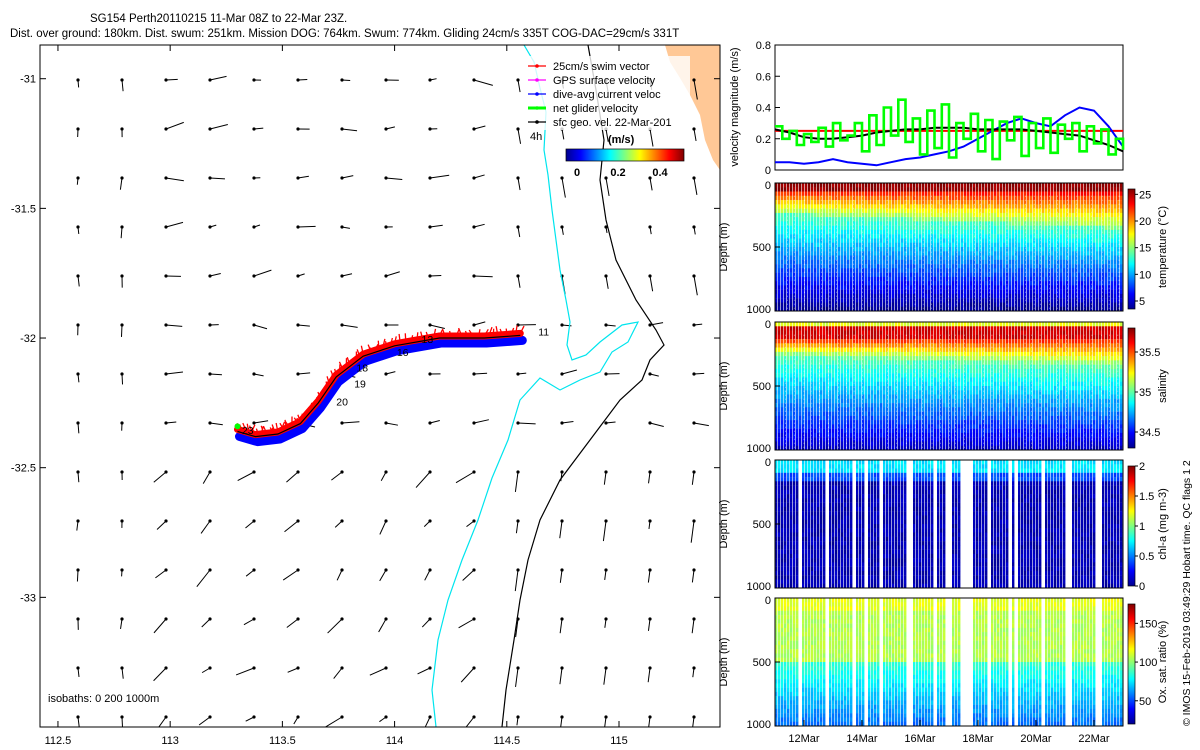  I want to click on track-day-label: 16, so click(403, 353).